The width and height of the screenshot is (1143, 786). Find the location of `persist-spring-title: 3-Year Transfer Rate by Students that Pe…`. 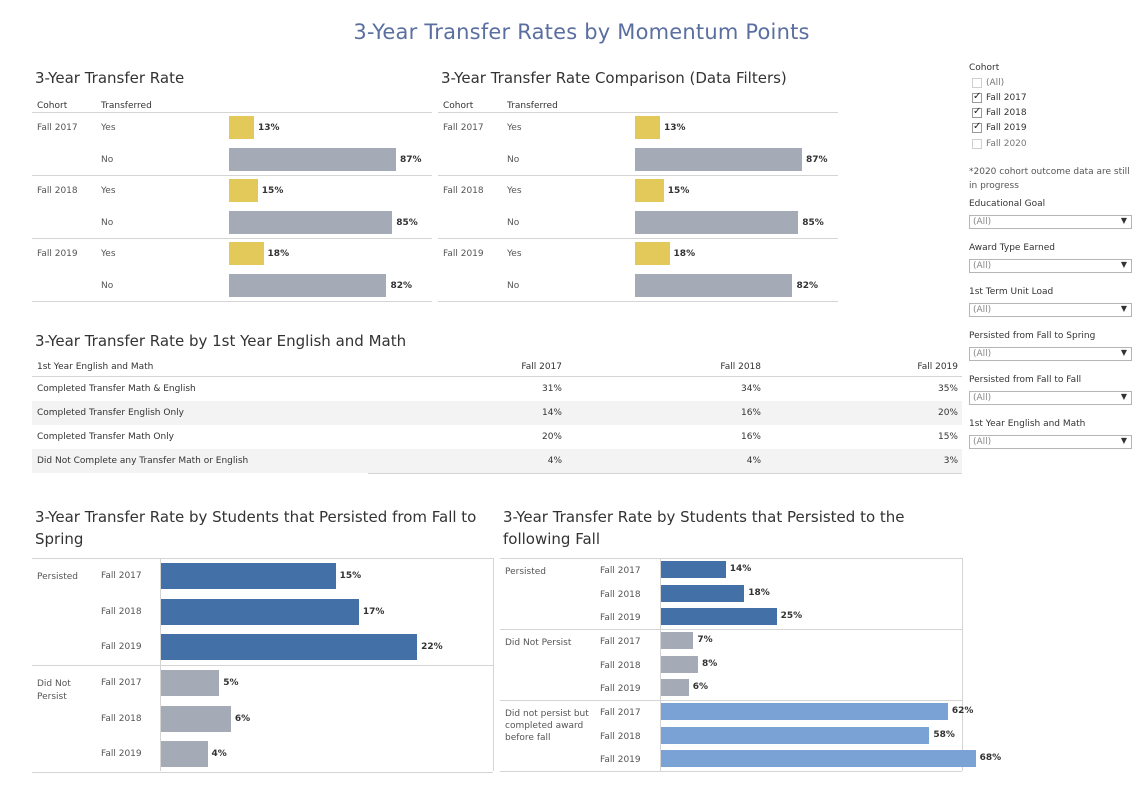

persist-spring-title: 3-Year Transfer Rate by Students that Pe… is located at coordinates (256, 528).